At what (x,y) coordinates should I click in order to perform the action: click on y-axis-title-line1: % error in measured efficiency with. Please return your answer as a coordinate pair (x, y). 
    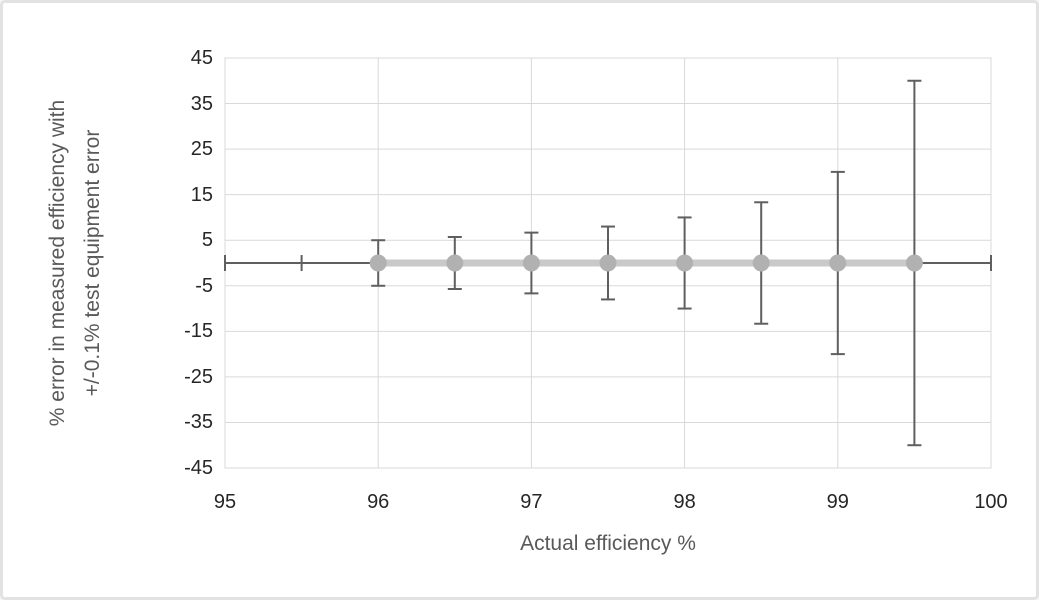
    Looking at the image, I should click on (57, 263).